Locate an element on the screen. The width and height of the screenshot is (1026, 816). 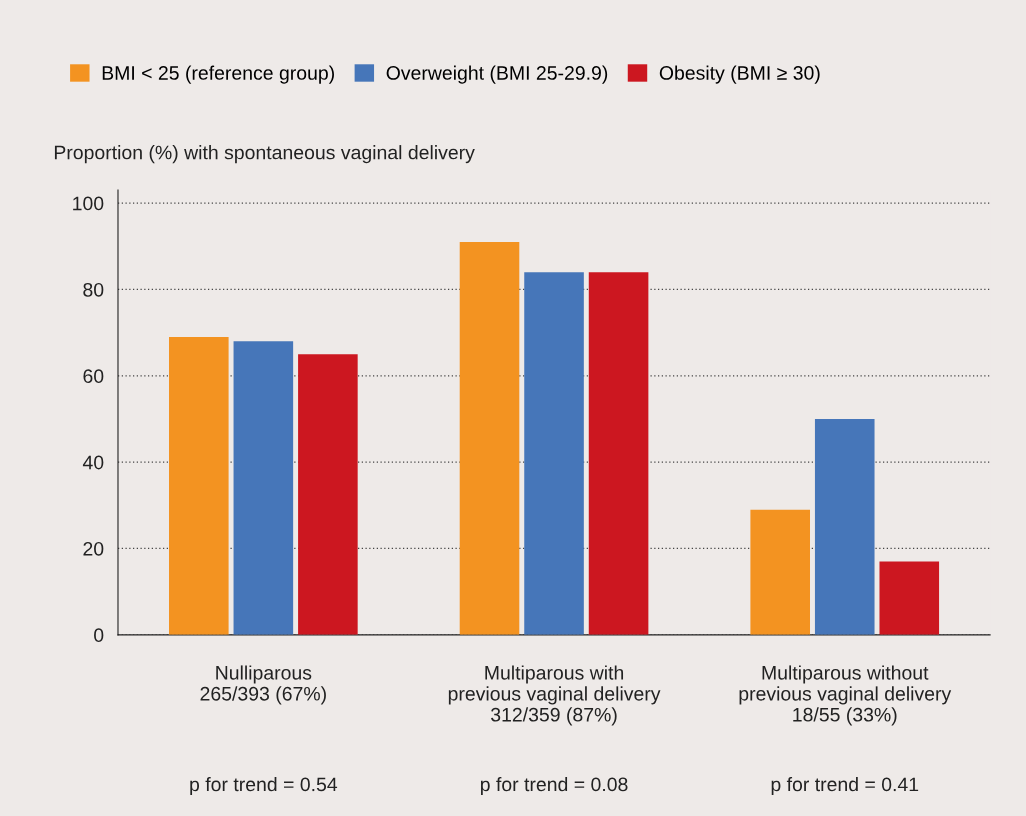
text: p for trend = 0.41 is located at coordinates (845, 786).